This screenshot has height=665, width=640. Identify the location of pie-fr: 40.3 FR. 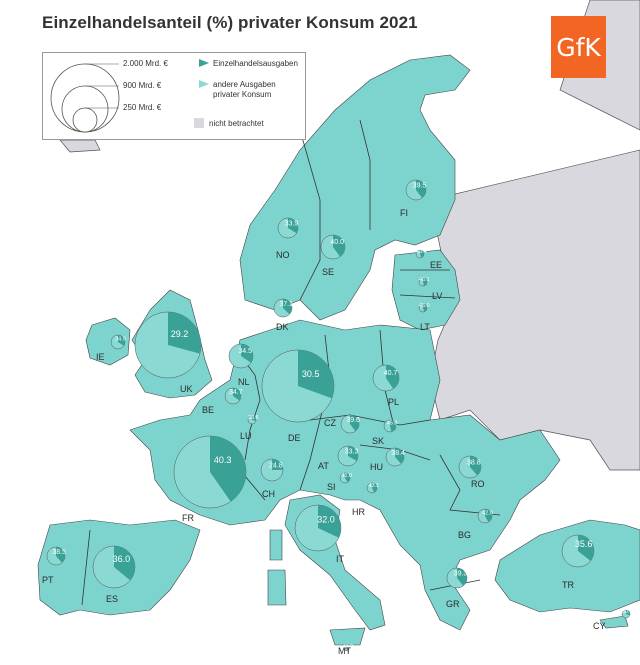
(210, 479).